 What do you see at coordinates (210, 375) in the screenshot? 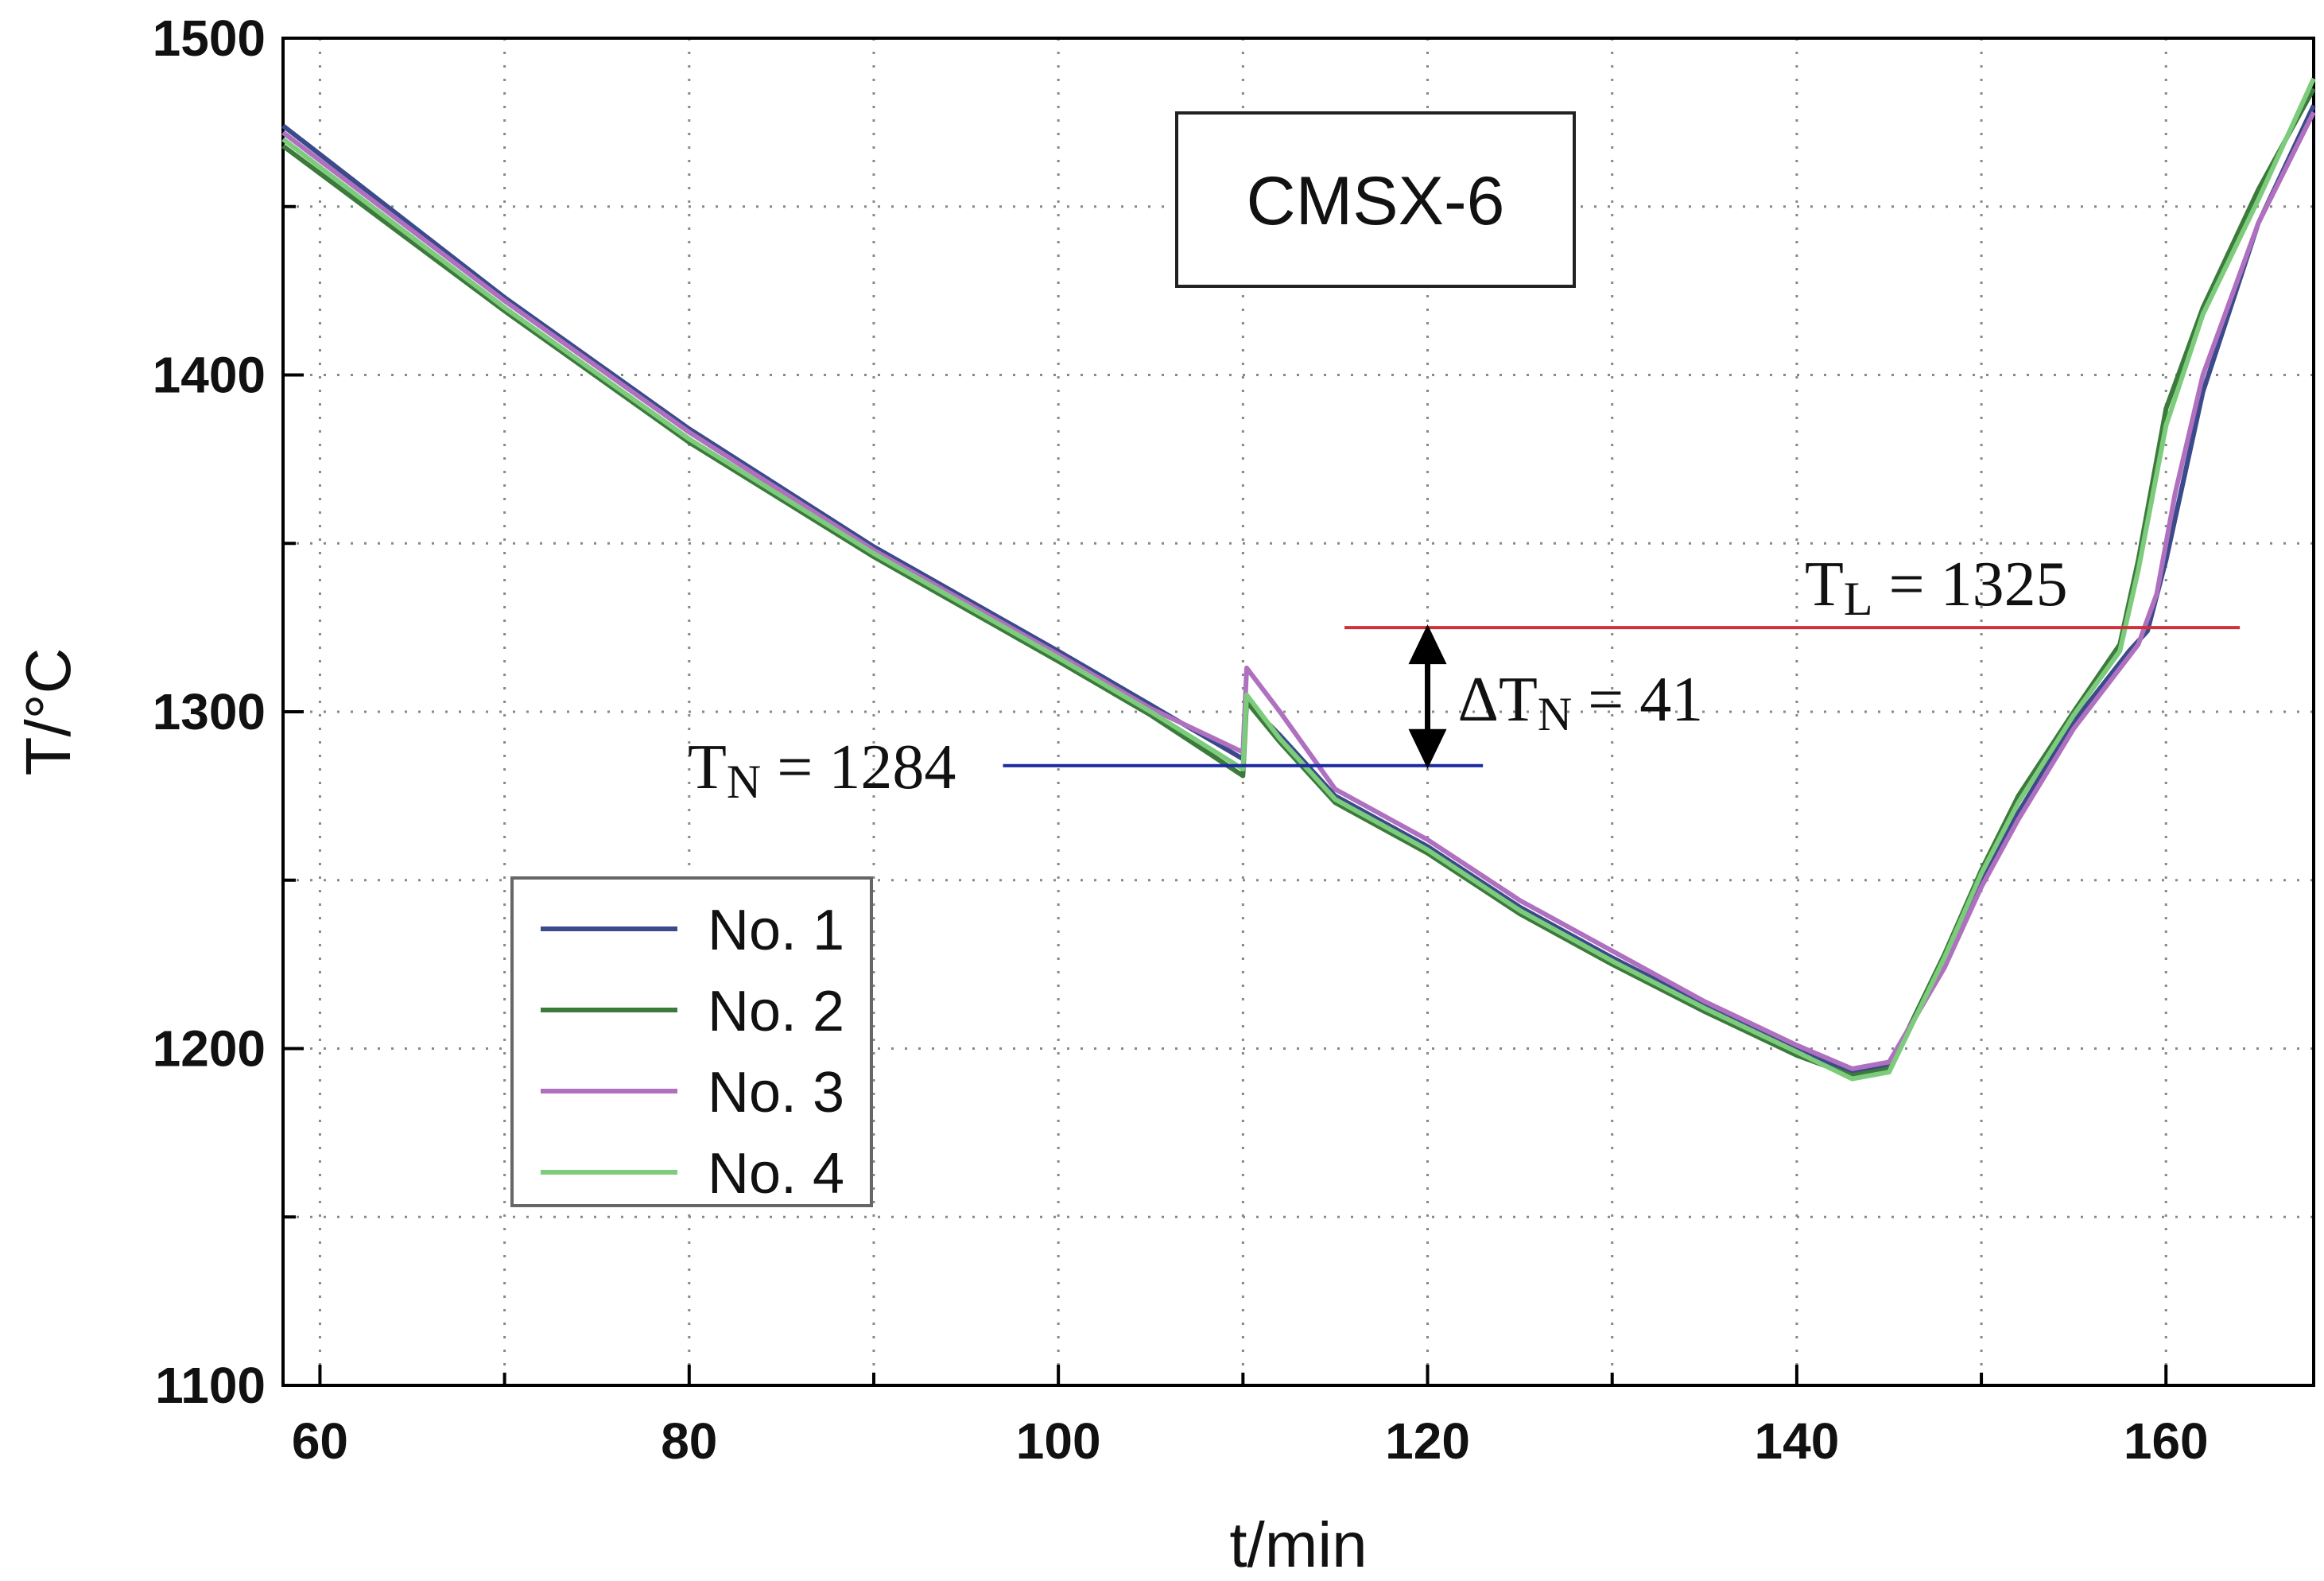
I see `y-tick-label: 1400` at bounding box center [210, 375].